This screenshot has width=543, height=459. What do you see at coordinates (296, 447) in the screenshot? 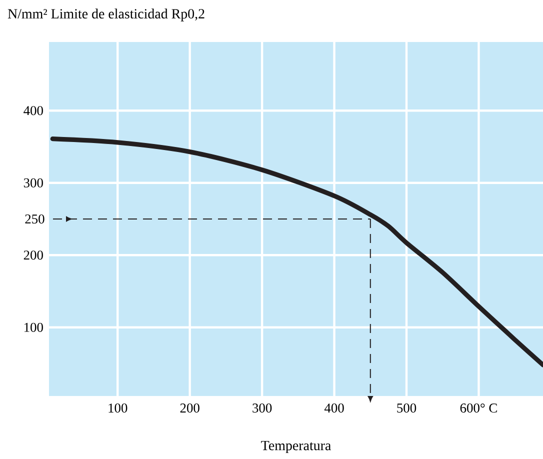
I see `x-axis-title: Temperatura` at bounding box center [296, 447].